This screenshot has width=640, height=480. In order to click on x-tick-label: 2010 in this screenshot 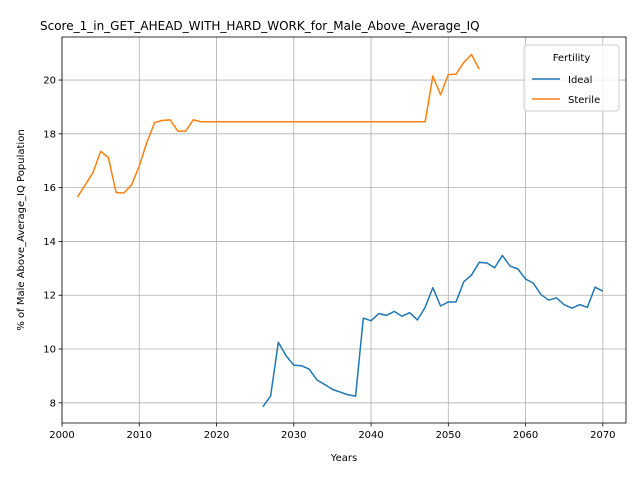, I will do `click(139, 435)`.